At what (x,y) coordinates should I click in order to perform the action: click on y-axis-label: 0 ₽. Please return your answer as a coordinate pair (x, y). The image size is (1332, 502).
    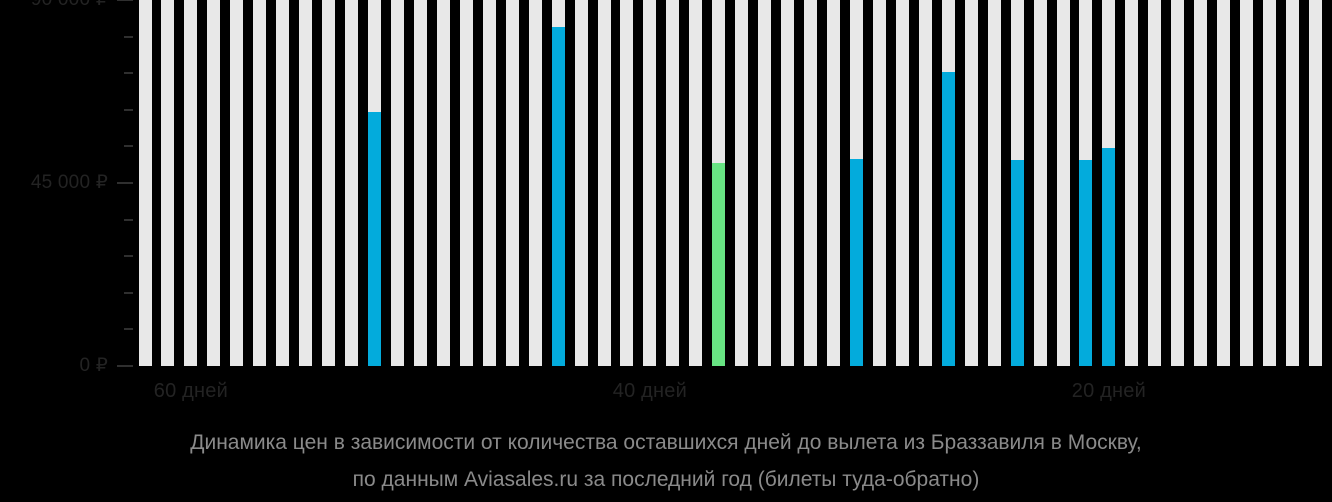
    Looking at the image, I should click on (93, 365).